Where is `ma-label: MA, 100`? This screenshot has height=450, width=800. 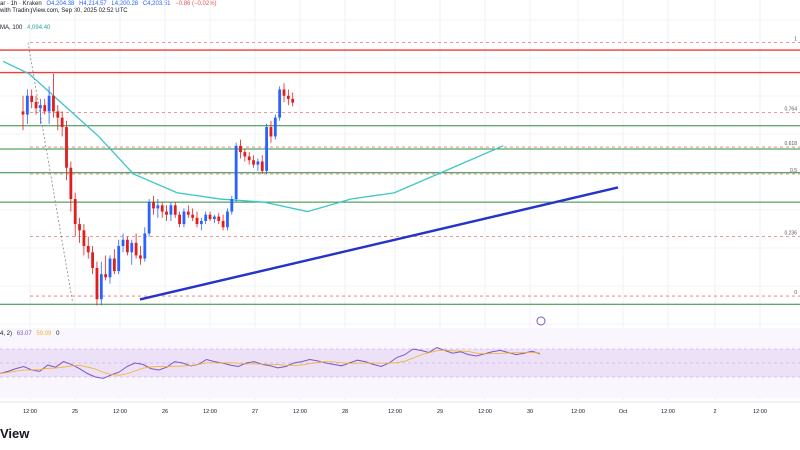 ma-label: MA, 100 is located at coordinates (11, 28).